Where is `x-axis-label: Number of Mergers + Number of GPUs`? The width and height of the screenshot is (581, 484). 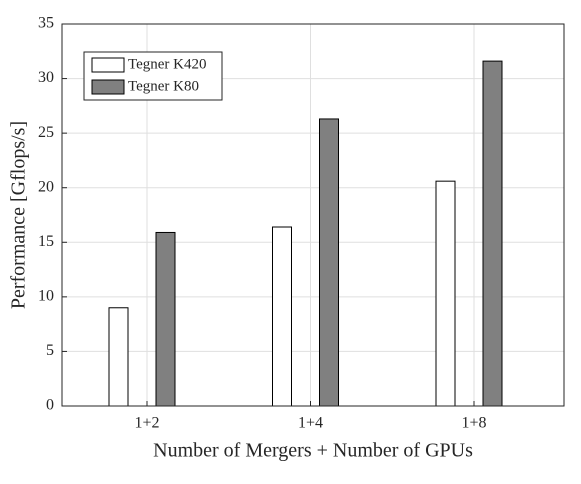 x-axis-label: Number of Mergers + Number of GPUs is located at coordinates (313, 451).